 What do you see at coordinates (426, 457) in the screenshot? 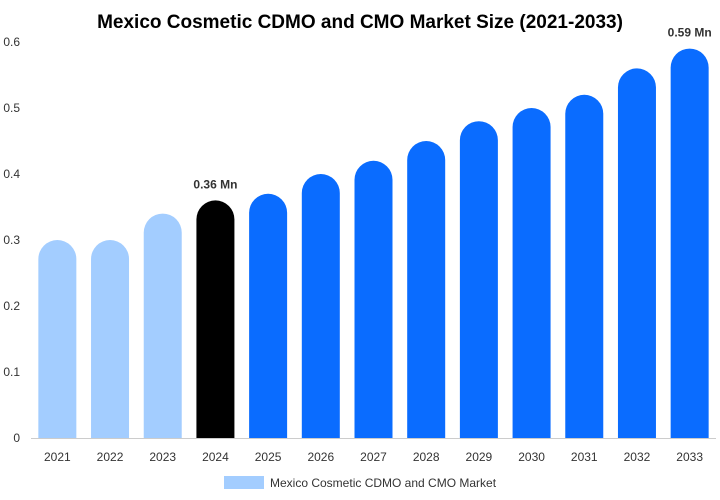
I see `x-tick-label: 2028` at bounding box center [426, 457].